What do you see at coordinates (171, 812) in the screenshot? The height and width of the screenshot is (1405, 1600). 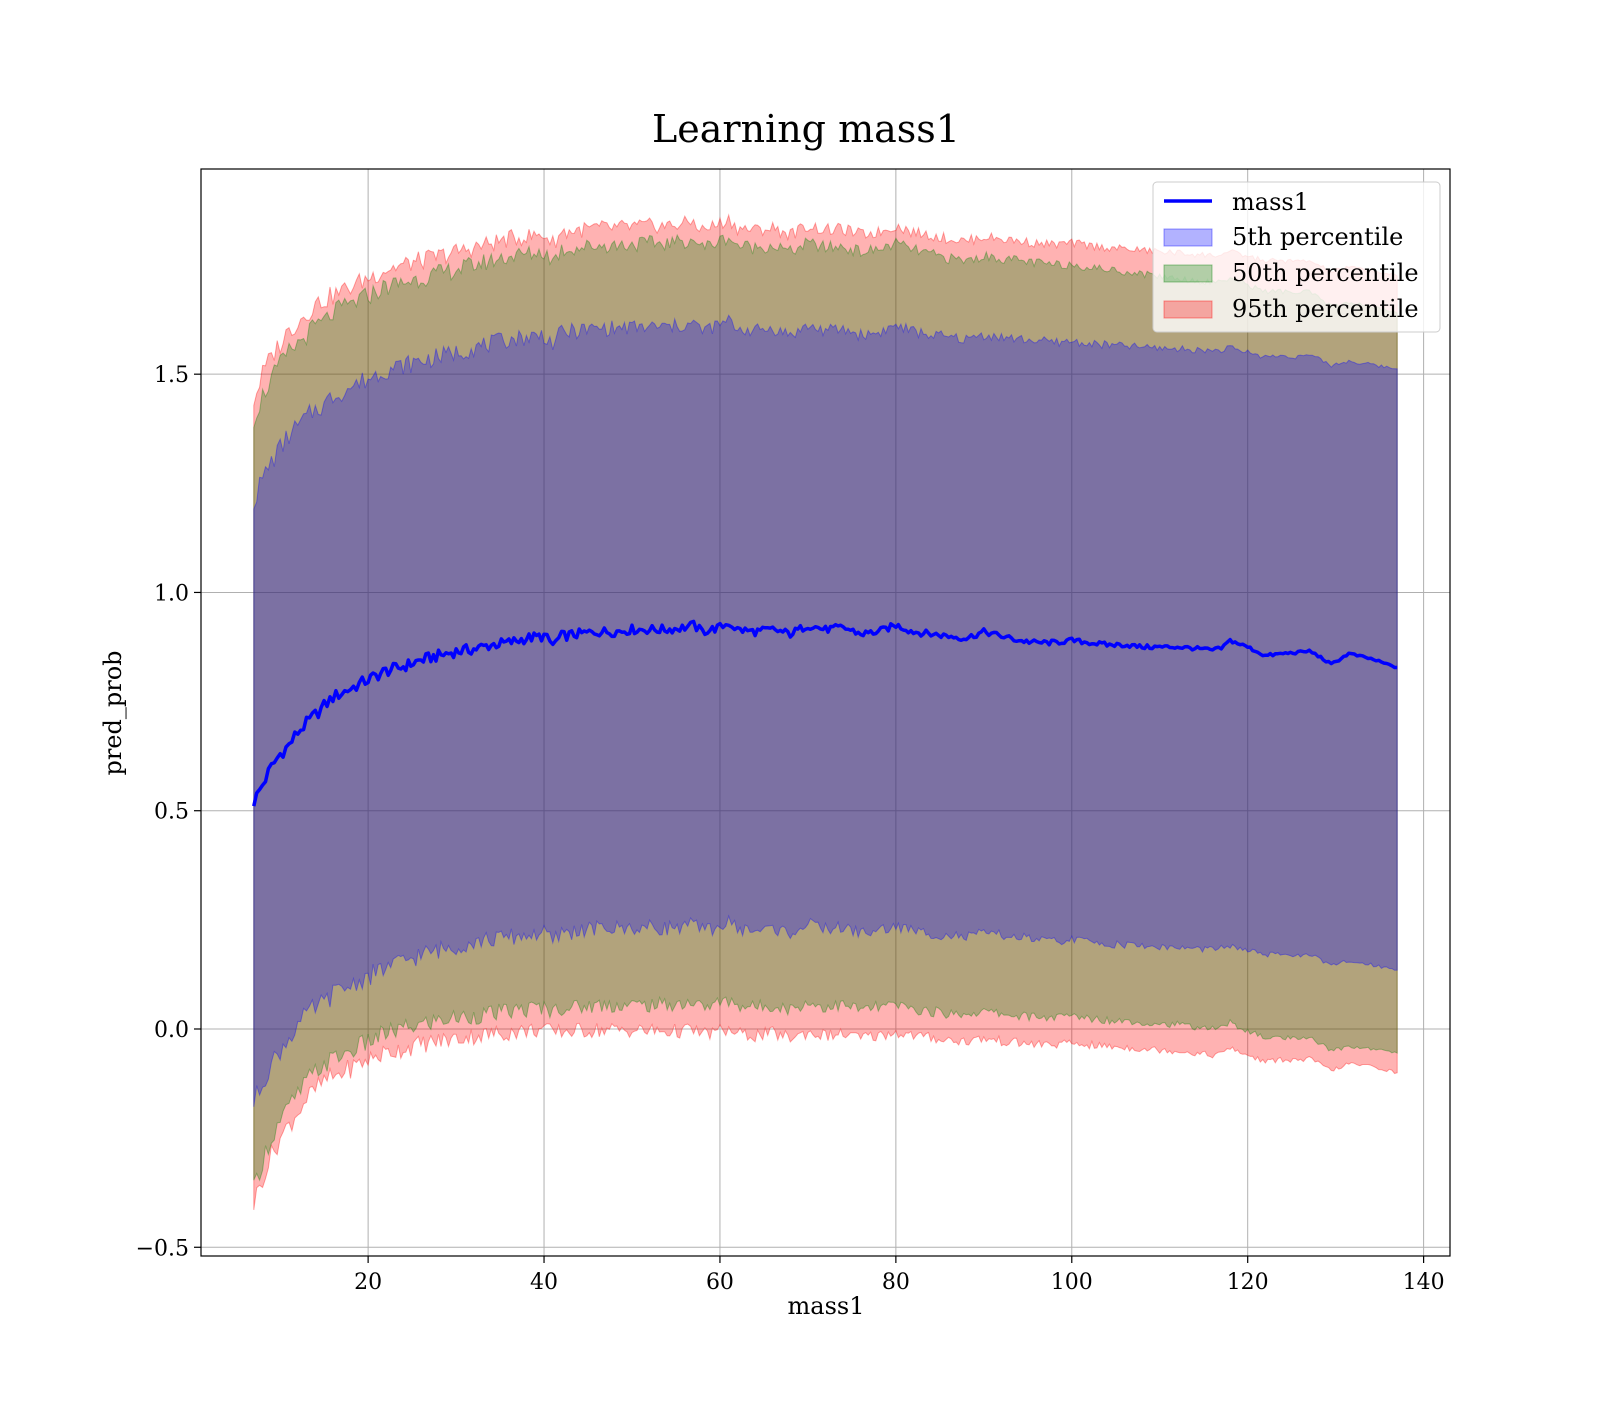 I see `y-tick-label: 0.5` at bounding box center [171, 812].